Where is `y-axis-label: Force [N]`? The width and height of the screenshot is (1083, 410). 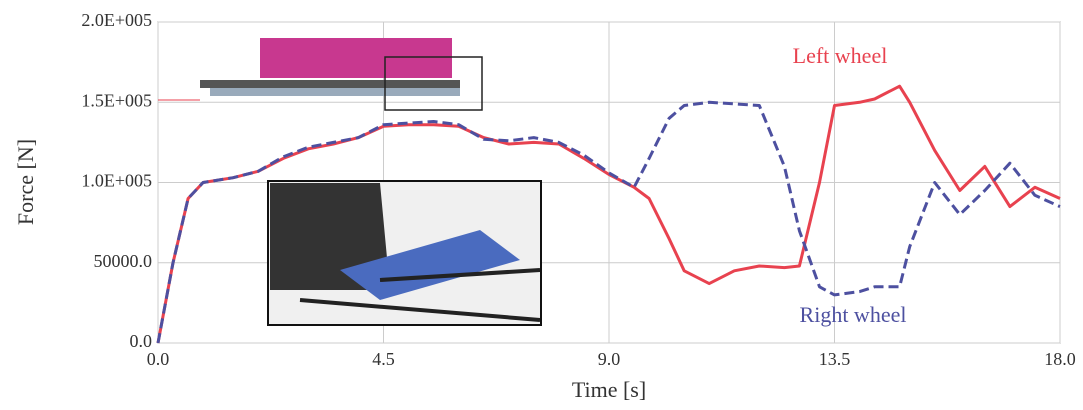
y-axis-label: Force [N] is located at coordinates (25, 182).